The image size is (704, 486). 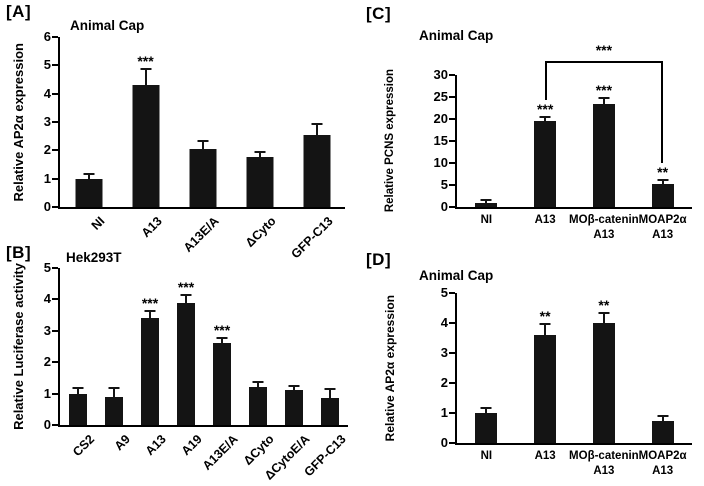 I want to click on bar-slot: MOAP2α A13, so click(x=662, y=385).